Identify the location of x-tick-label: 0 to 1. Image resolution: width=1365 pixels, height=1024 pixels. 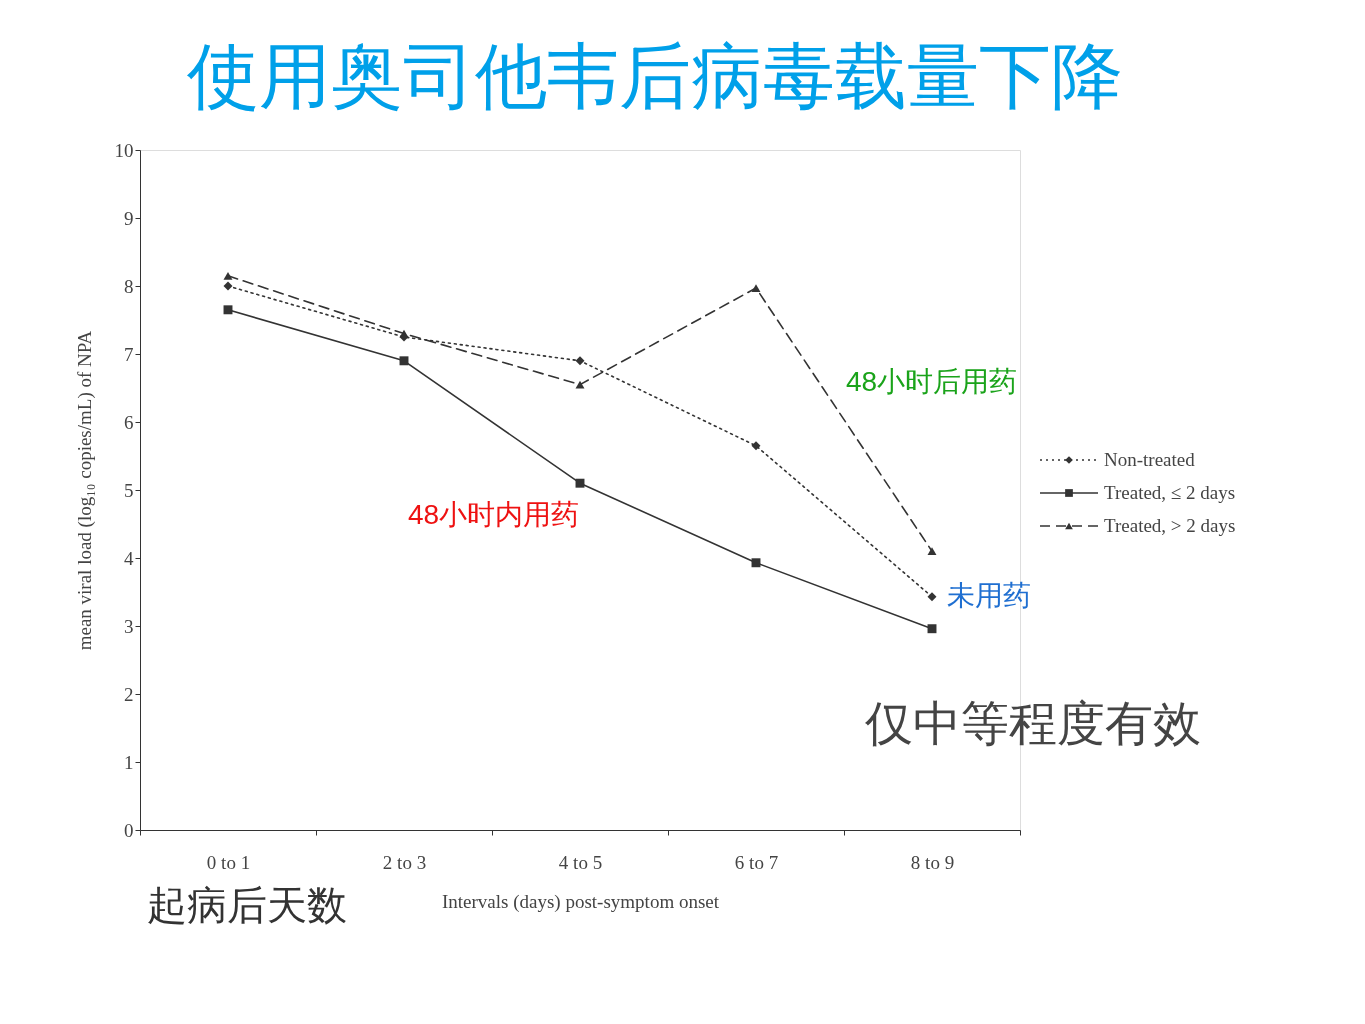
(228, 862).